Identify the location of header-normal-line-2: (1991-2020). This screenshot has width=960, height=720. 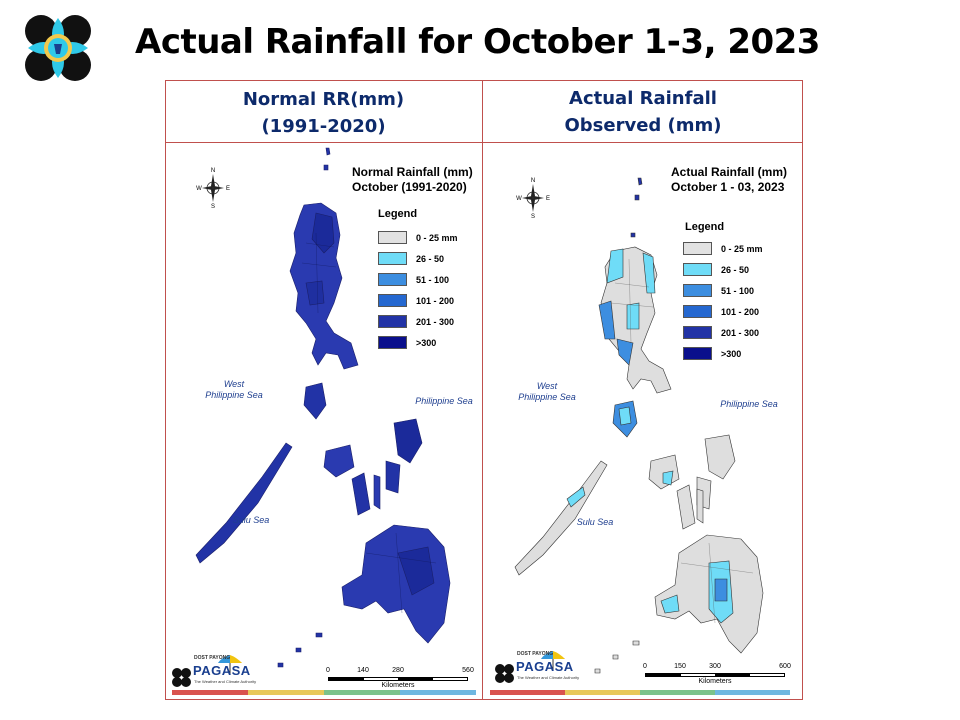
(323, 126).